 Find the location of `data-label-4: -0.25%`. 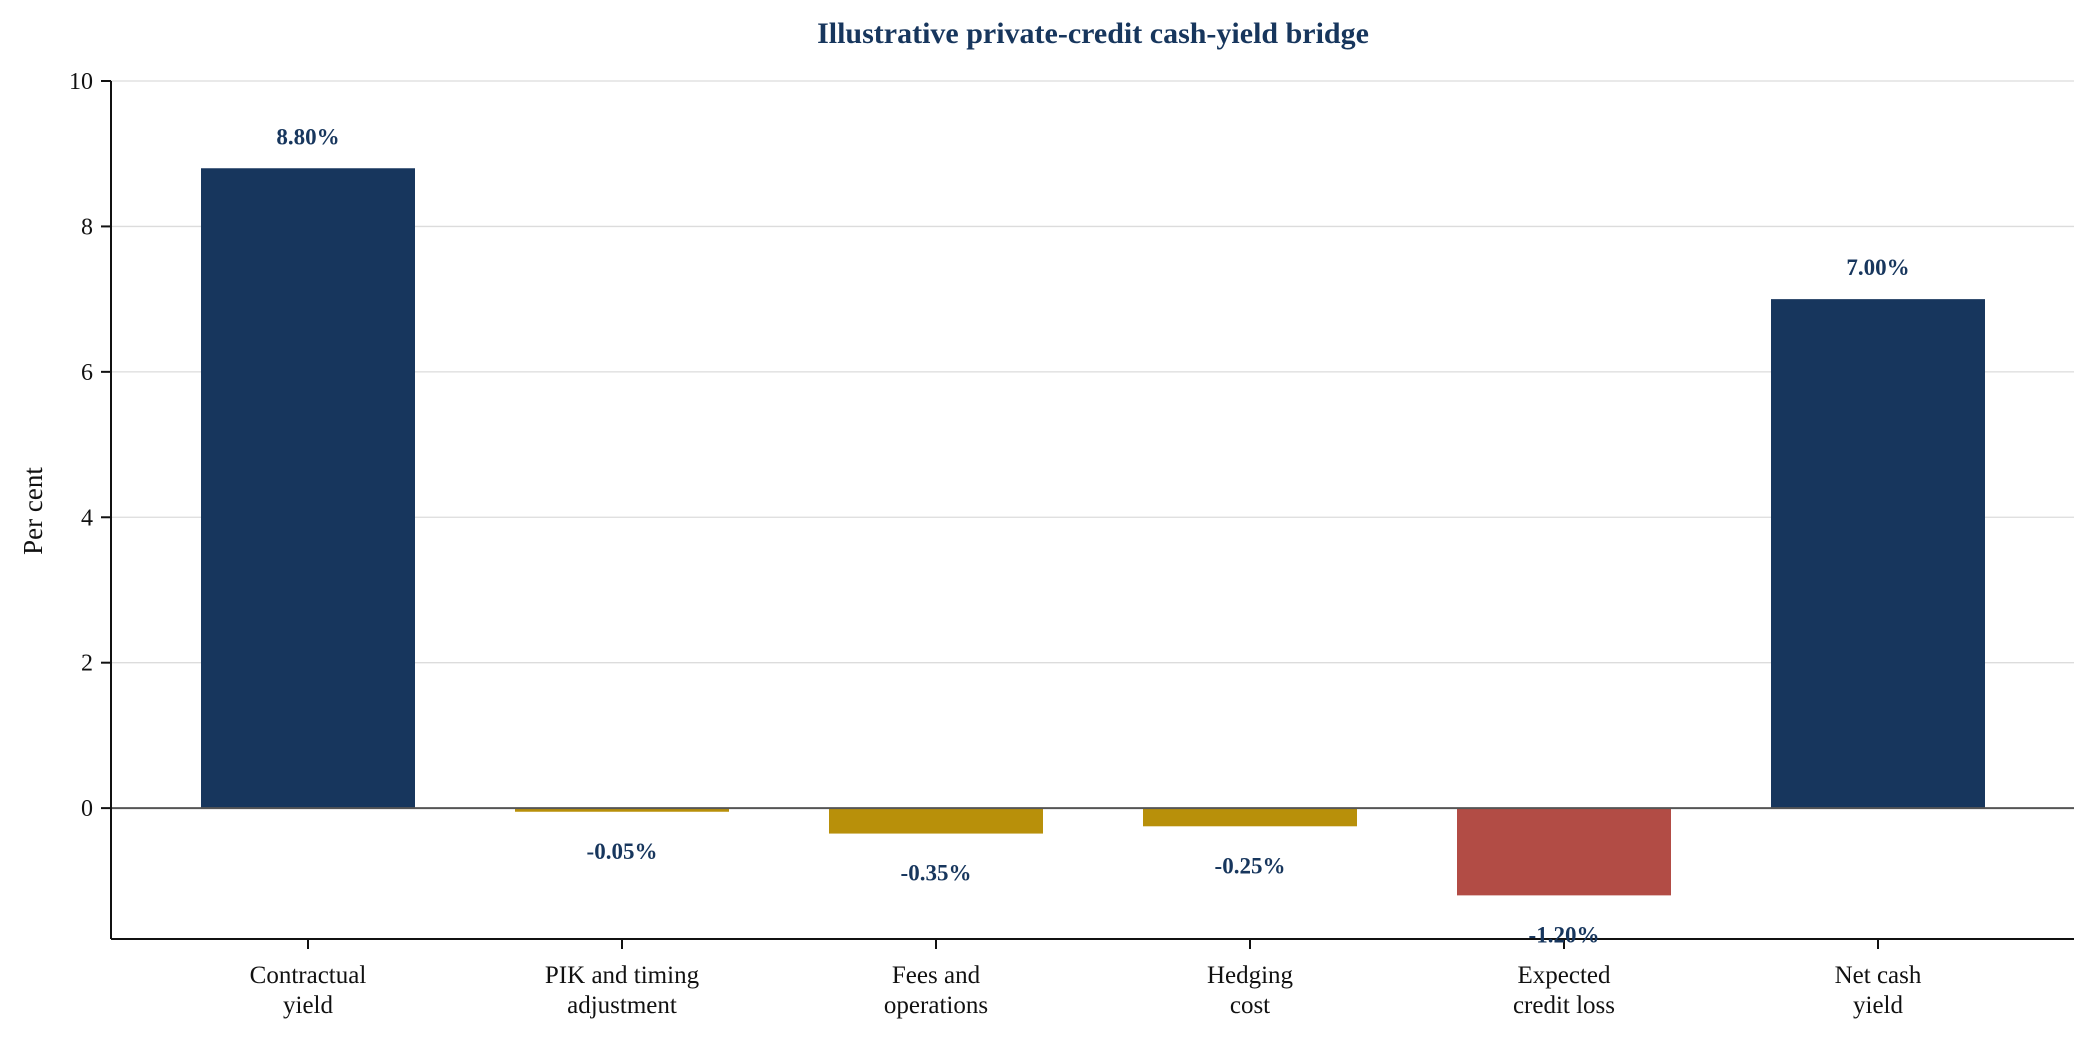

data-label-4: -0.25% is located at coordinates (1250, 865).